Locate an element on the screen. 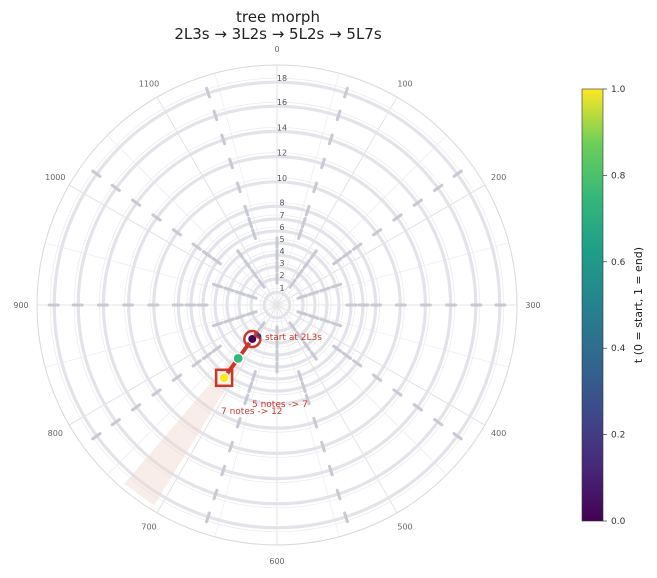 The height and width of the screenshot is (578, 657). colorbar-label: t (0 = start, 1 = end) is located at coordinates (638, 305).